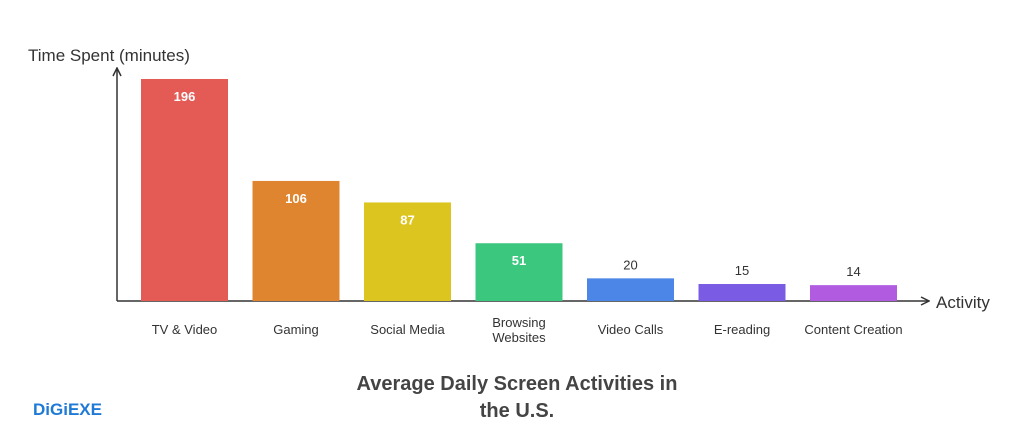  I want to click on x-tick-label: Content Creation, so click(853, 329).